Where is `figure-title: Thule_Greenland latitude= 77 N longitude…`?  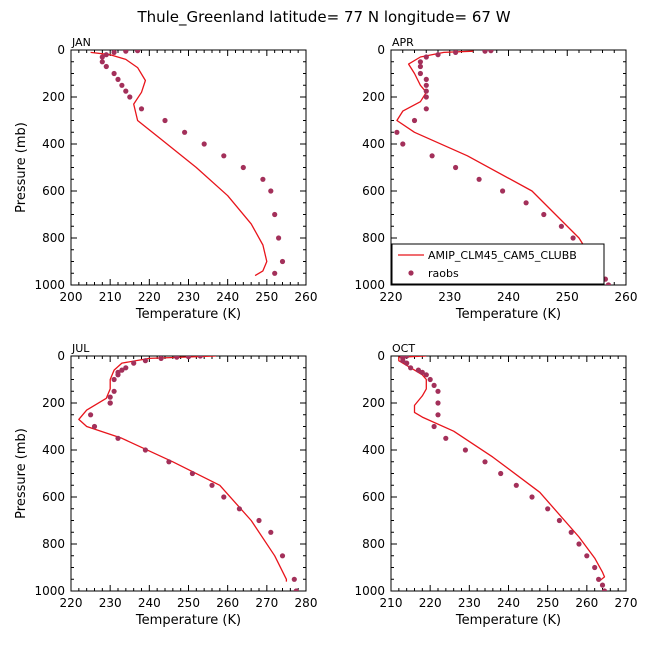
figure-title: Thule_Greenland latitude= 77 N longitude… is located at coordinates (323, 17).